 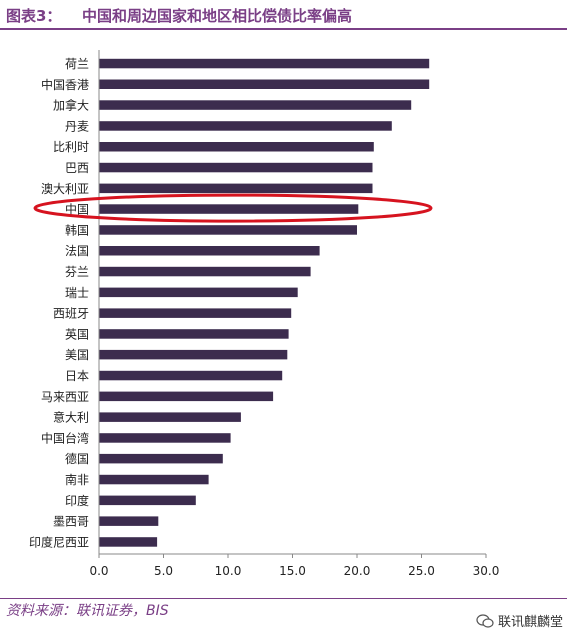 I want to click on source-note: 资料来源：联讯证券，BIS, so click(x=87, y=611).